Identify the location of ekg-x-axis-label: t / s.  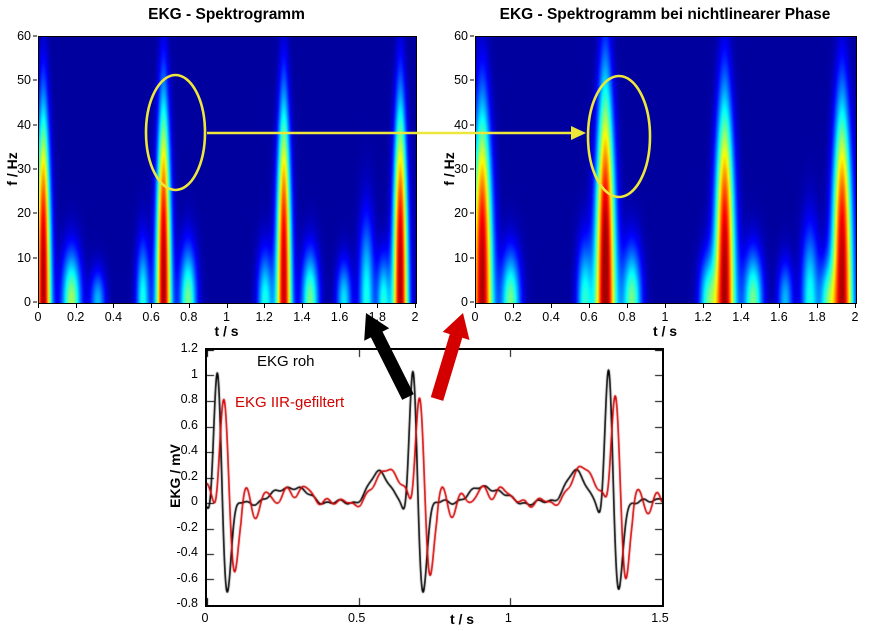
(462, 619).